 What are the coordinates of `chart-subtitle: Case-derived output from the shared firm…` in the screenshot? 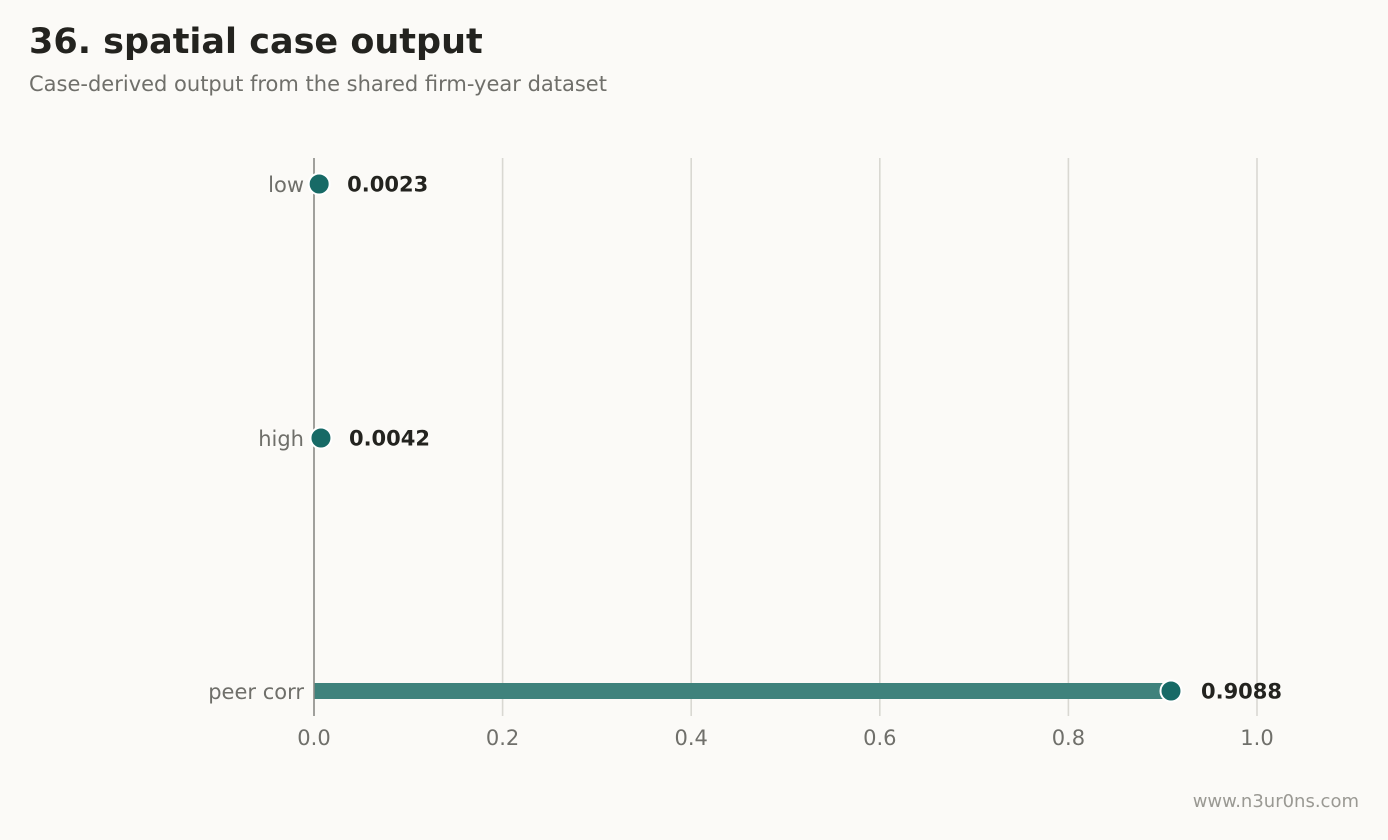 It's located at (318, 84).